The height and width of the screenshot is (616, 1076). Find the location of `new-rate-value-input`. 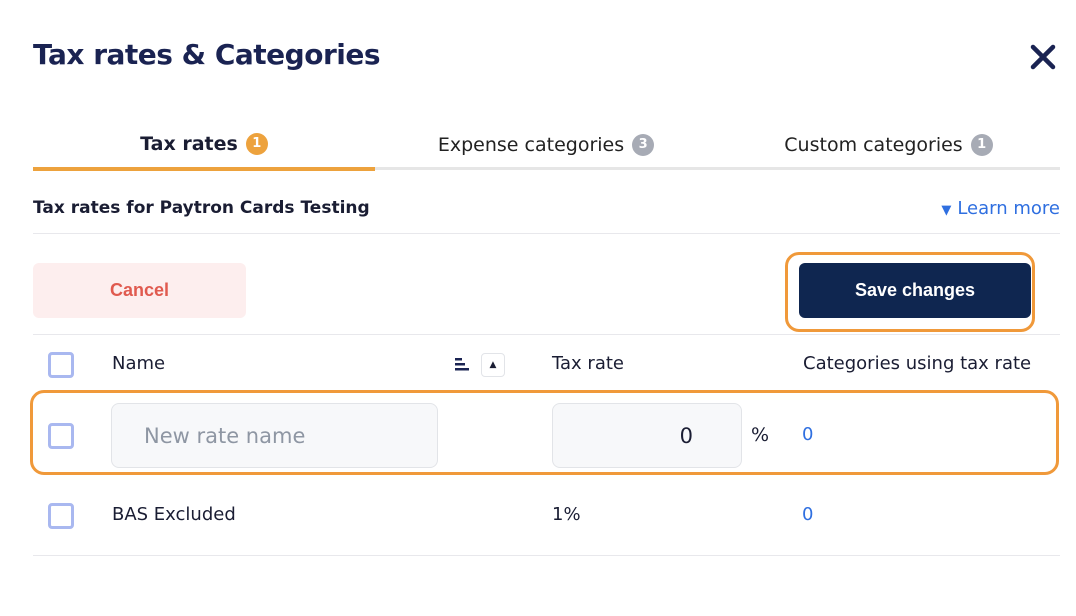

new-rate-value-input is located at coordinates (647, 435).